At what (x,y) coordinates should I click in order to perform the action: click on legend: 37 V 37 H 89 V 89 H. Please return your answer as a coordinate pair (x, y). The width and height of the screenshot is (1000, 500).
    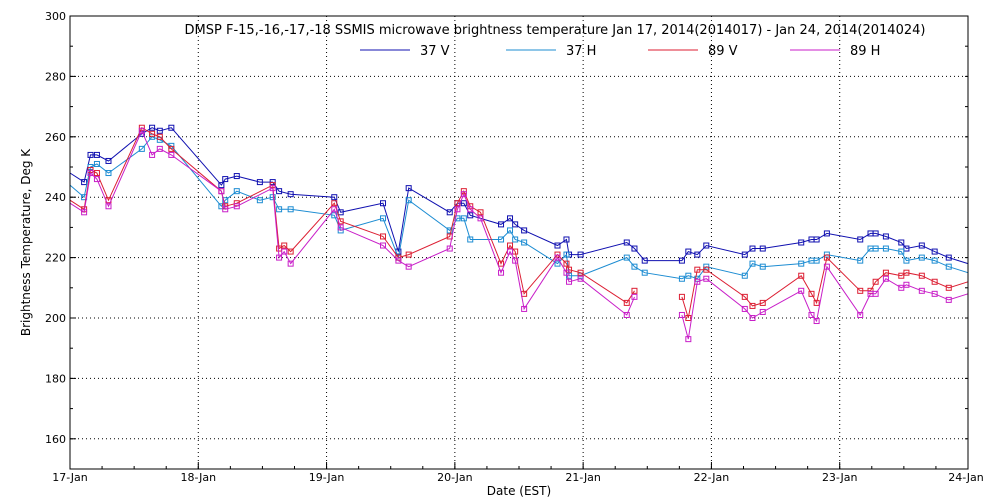
    Looking at the image, I should click on (620, 51).